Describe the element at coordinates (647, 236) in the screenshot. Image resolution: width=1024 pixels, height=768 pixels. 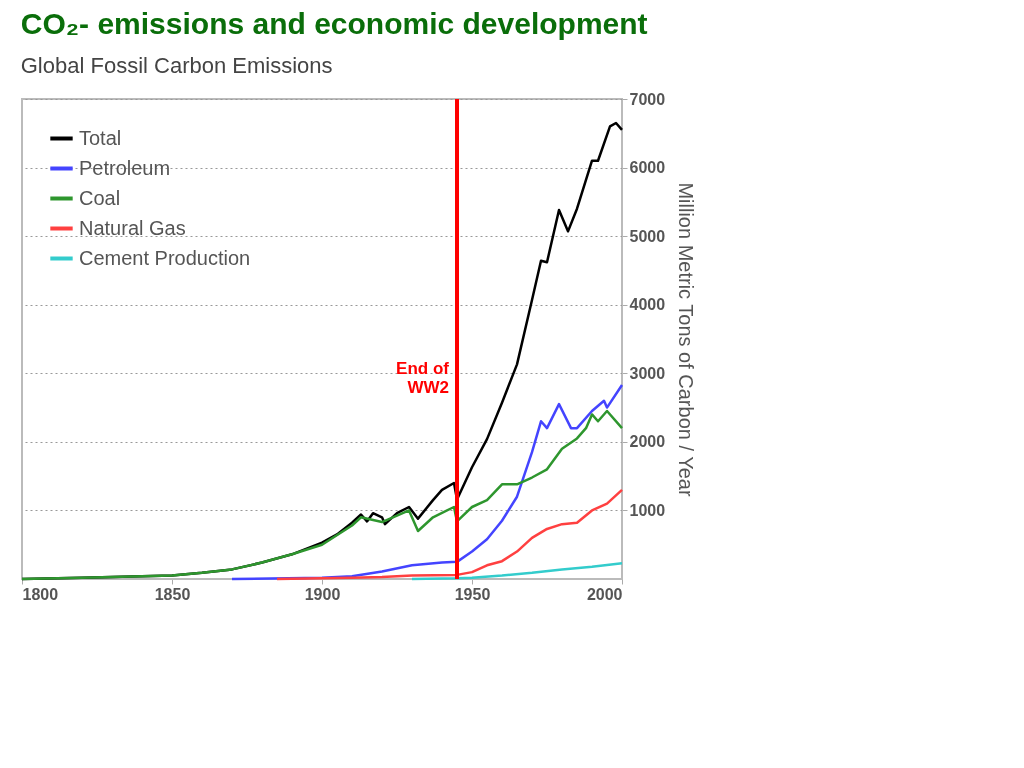
I see `y-tick-label: 5000` at that location.